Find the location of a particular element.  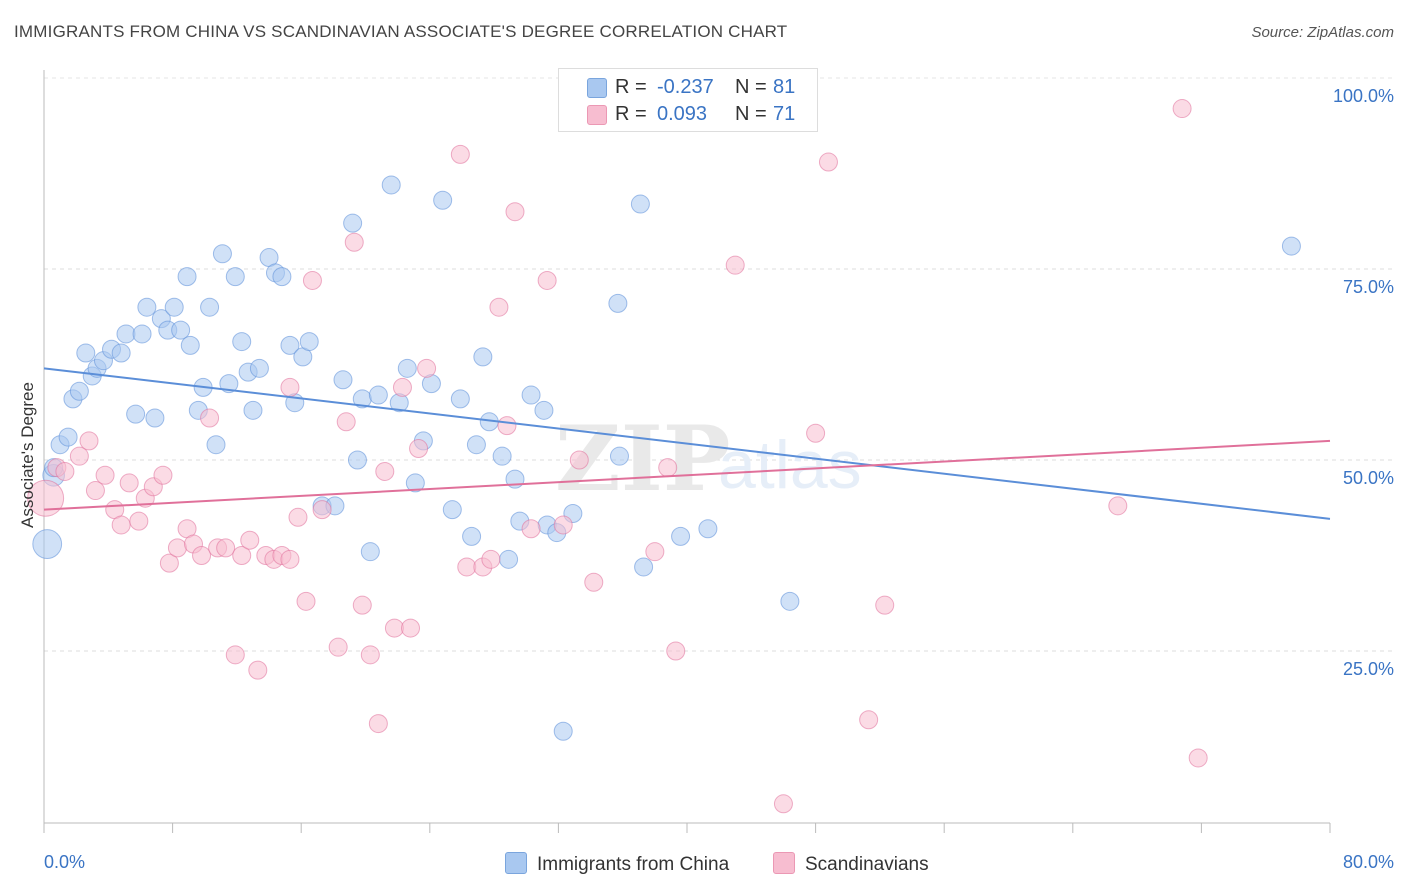

x-tick-label-max: 80.0% is located at coordinates (1368, 862).